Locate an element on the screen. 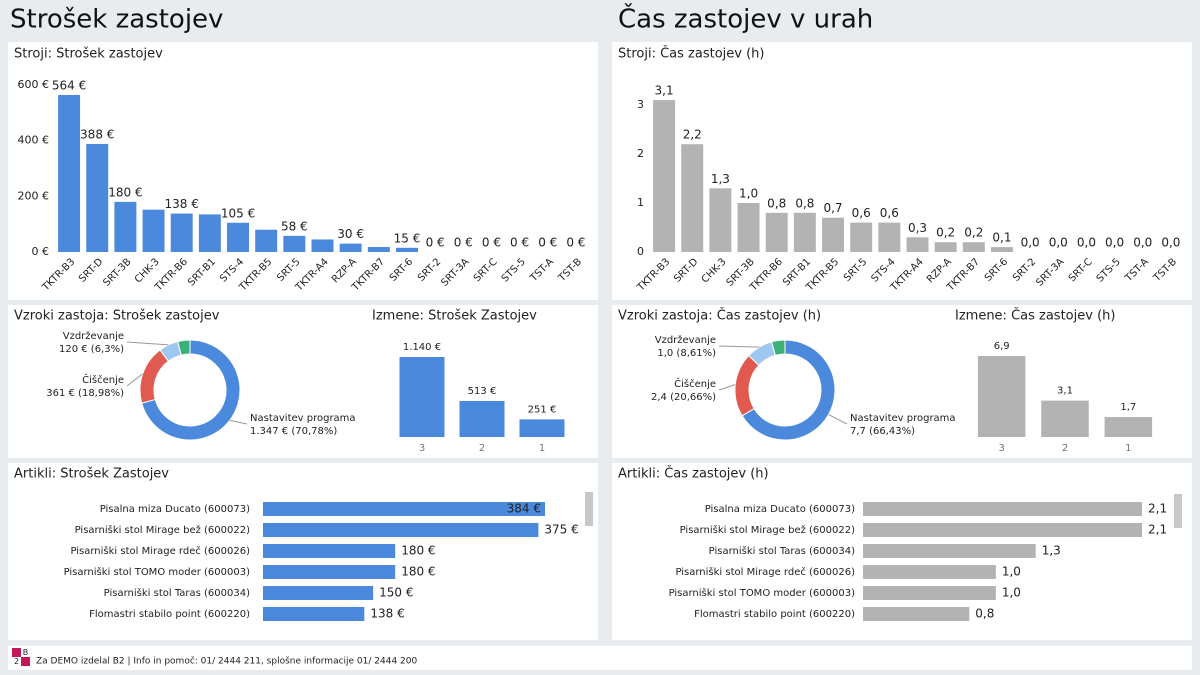  value-label: 0,7 is located at coordinates (832, 208).